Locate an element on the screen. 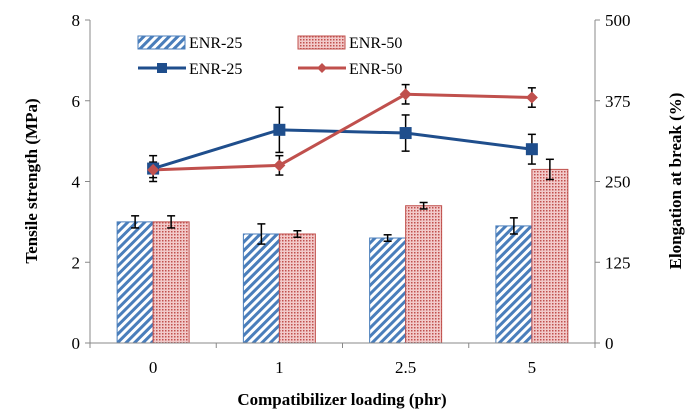 The width and height of the screenshot is (687, 412). y-tick-label-right: 375 is located at coordinates (618, 101).